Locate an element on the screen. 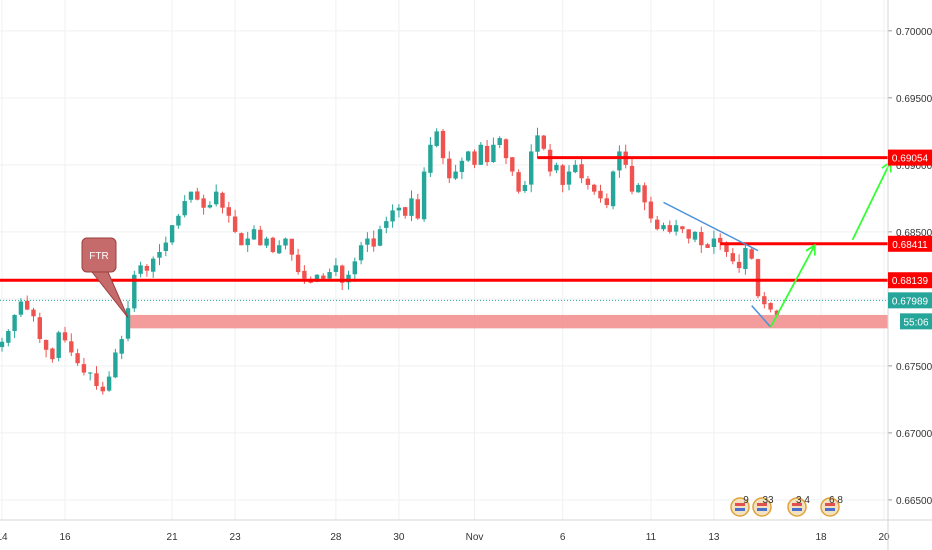  calendar-badges: 9 33 3 4 6 8 is located at coordinates (786, 506).